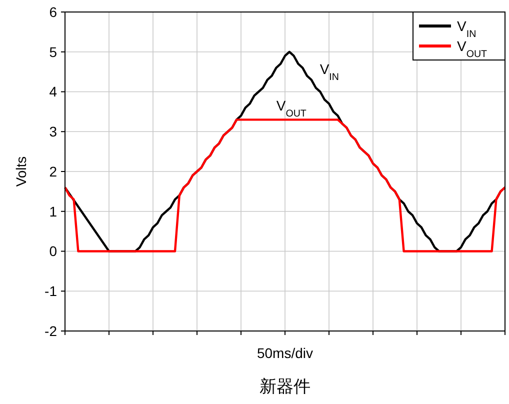 This screenshot has height=404, width=509. Describe the element at coordinates (53, 92) in the screenshot. I see `y-tick-label: 4` at that location.